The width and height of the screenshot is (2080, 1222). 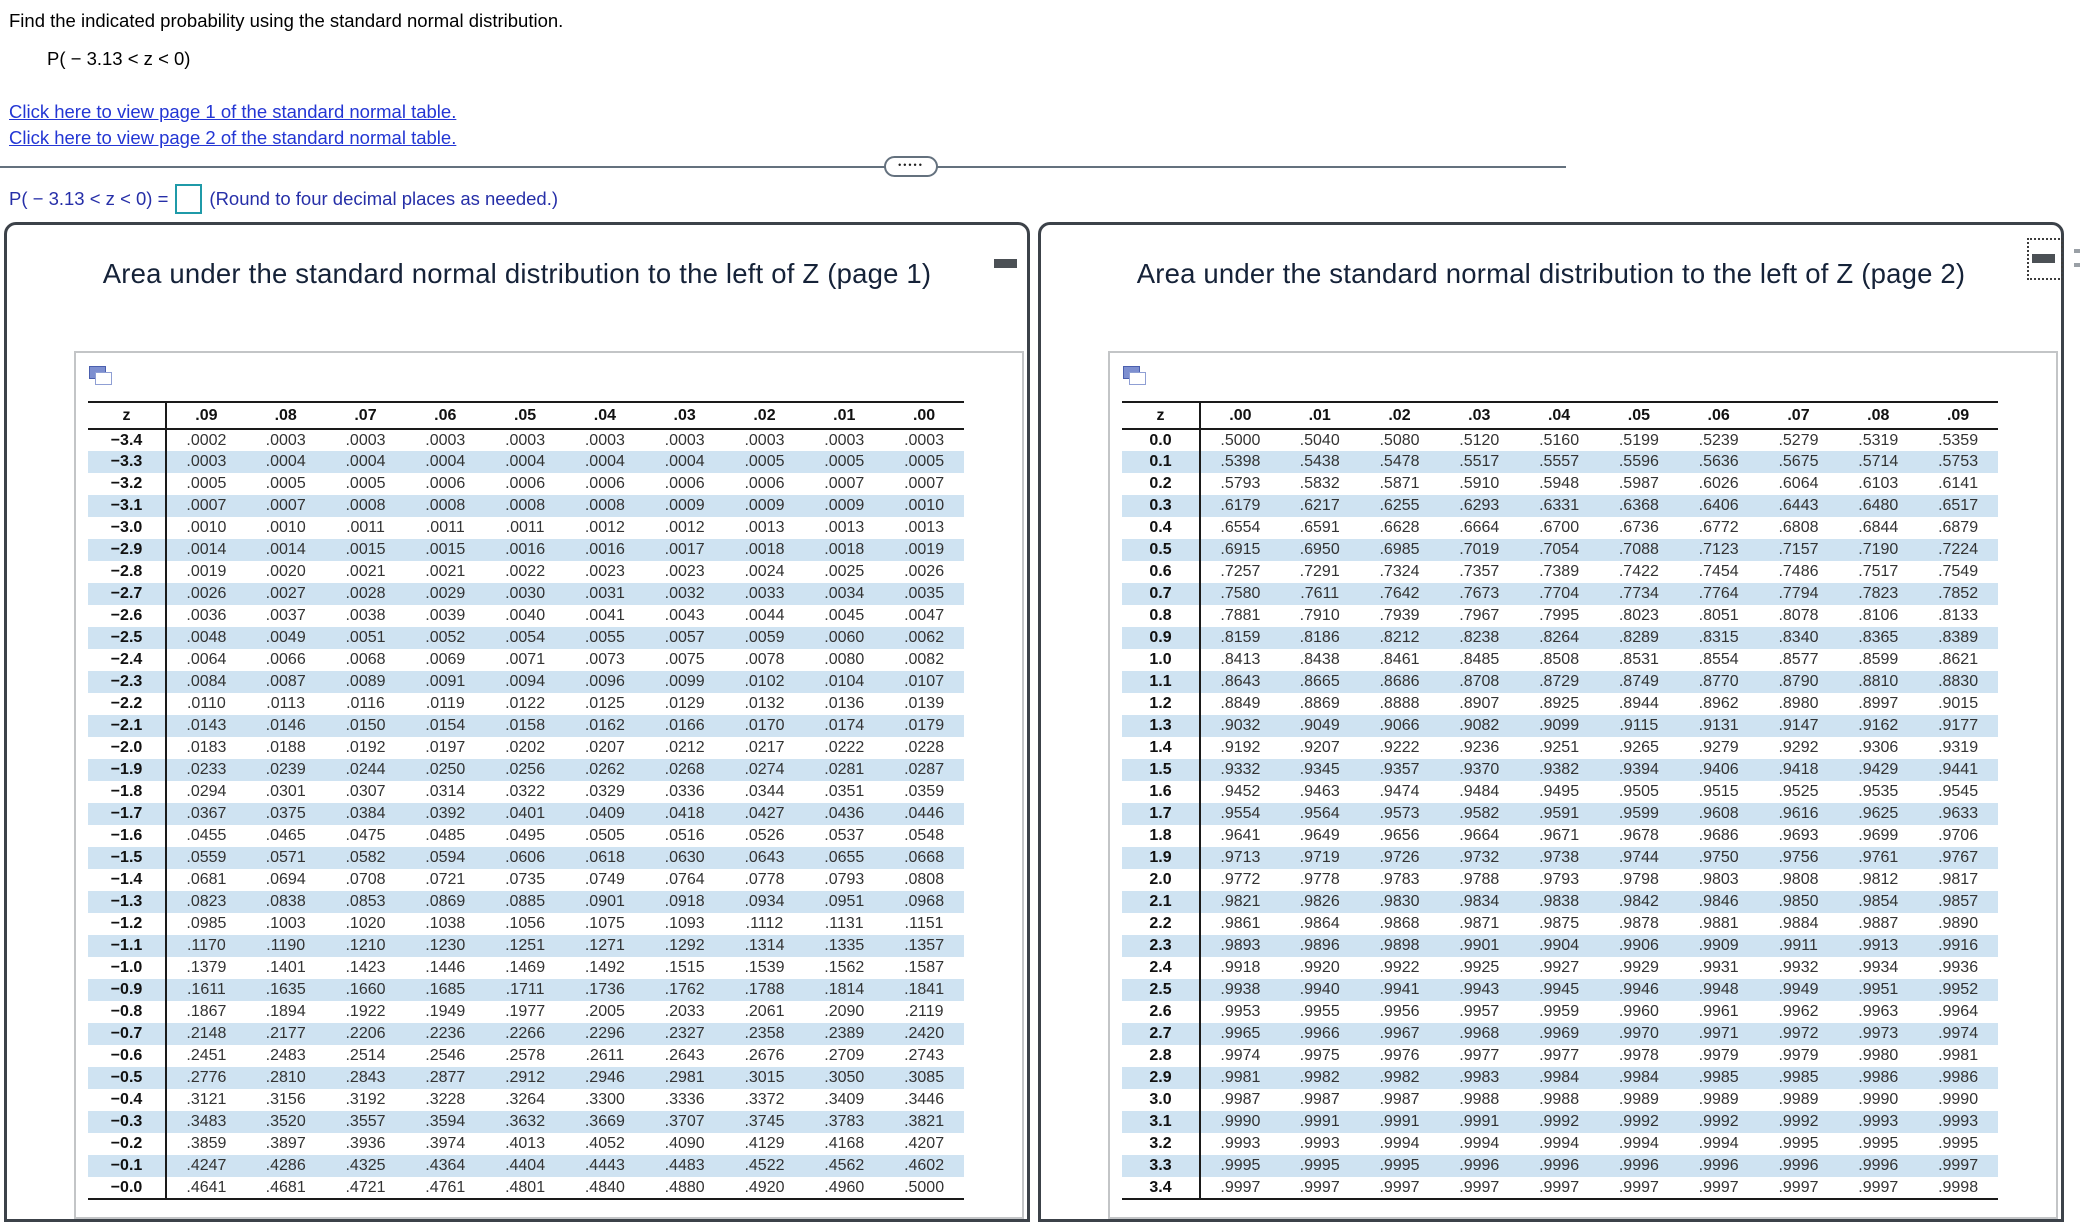 I want to click on probability-cell: .9115, so click(x=1639, y=725).